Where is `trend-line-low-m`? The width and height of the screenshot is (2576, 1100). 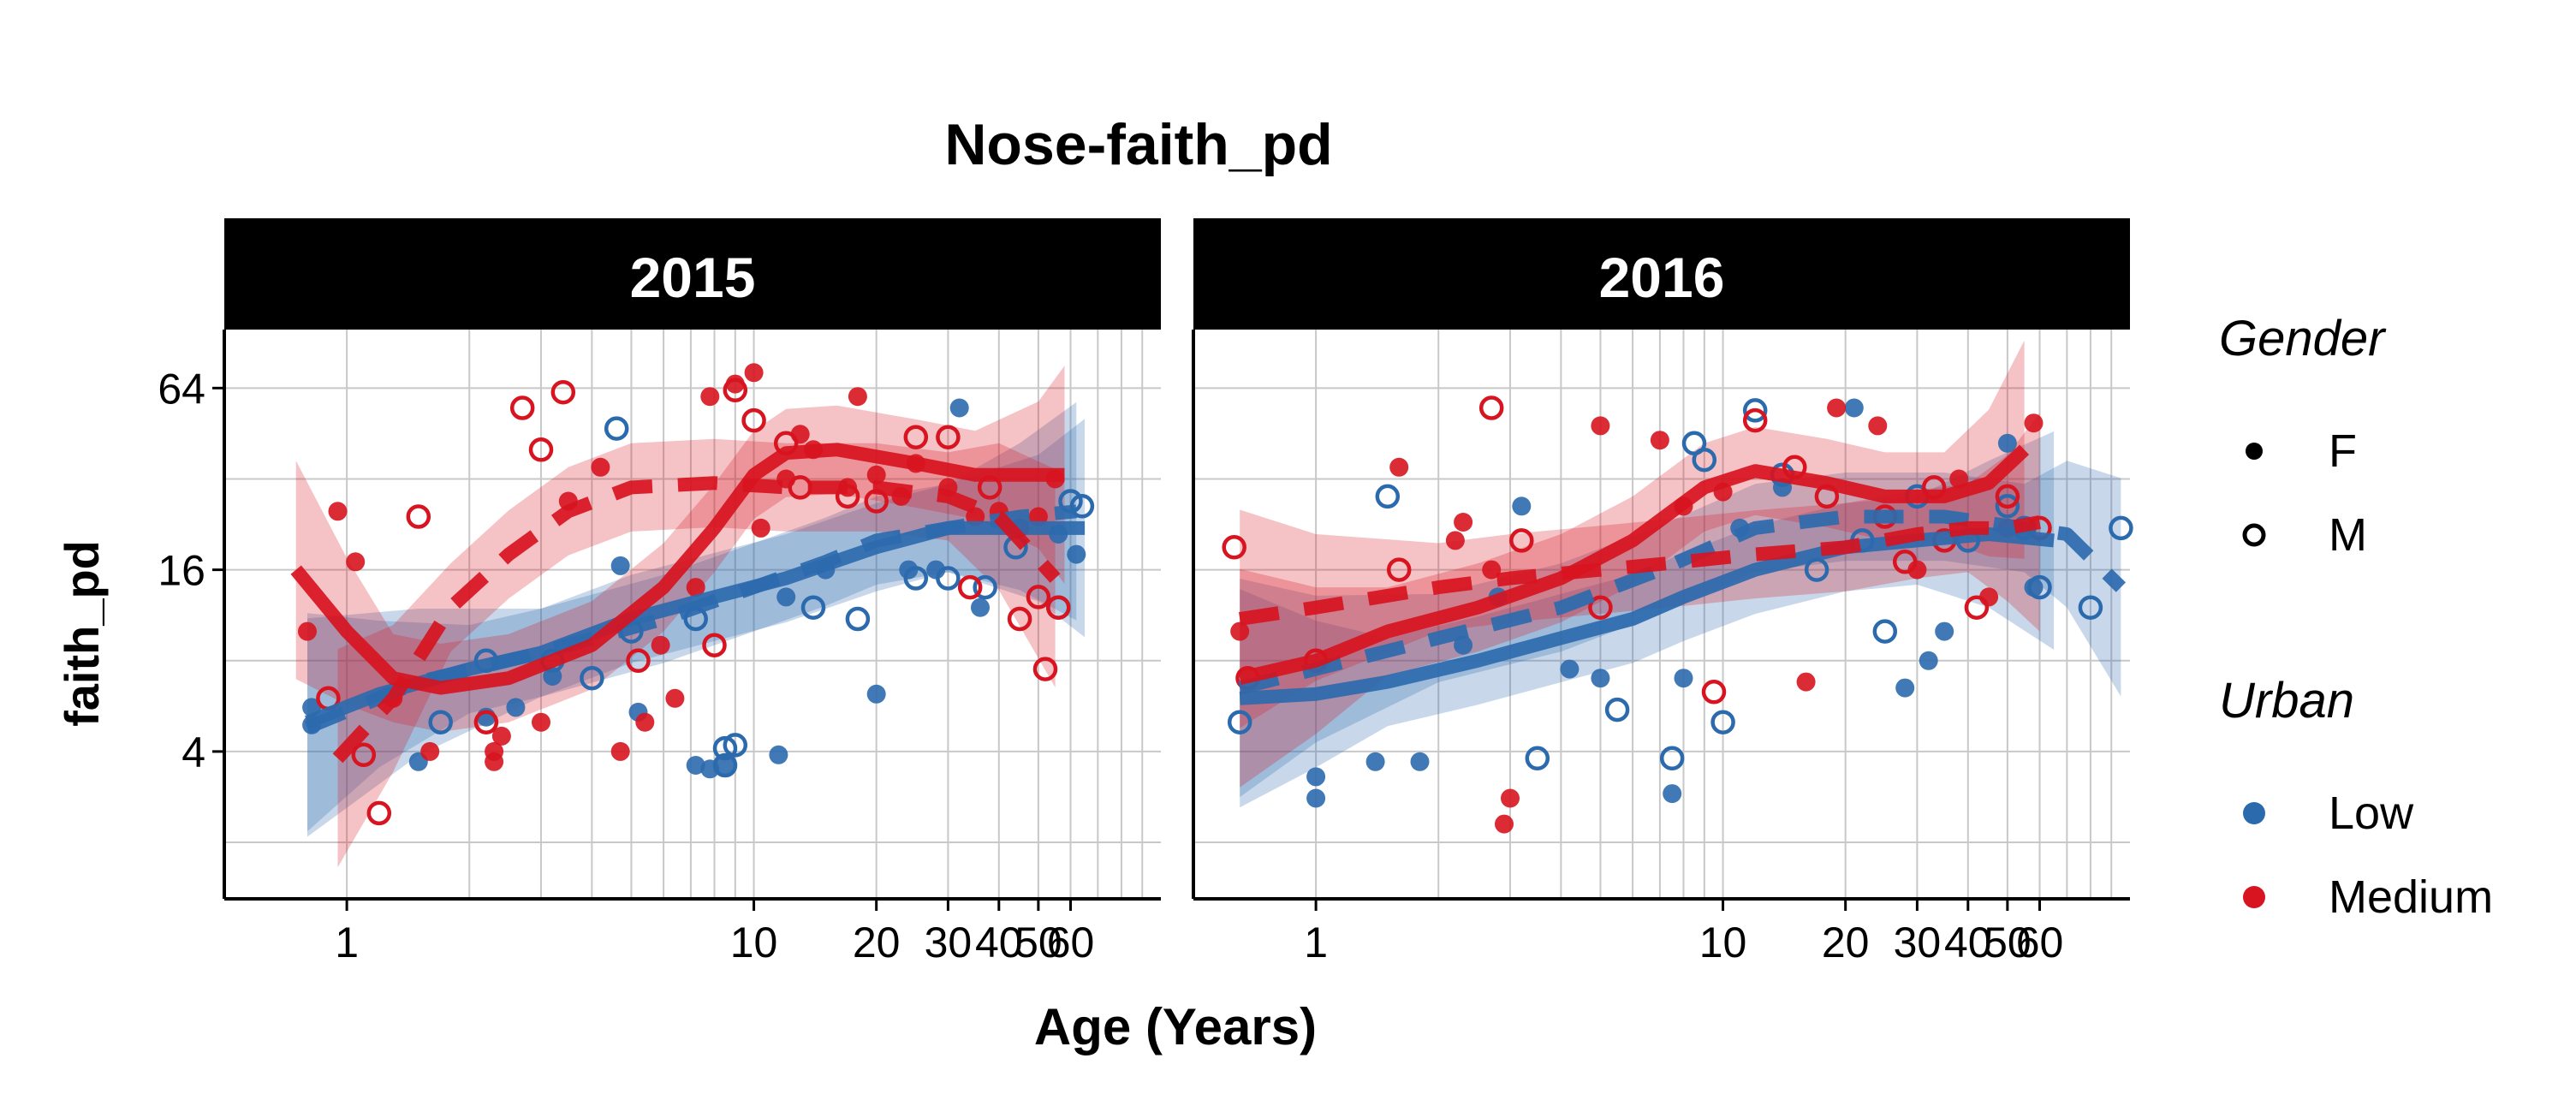 trend-line-low-m is located at coordinates (1682, 602).